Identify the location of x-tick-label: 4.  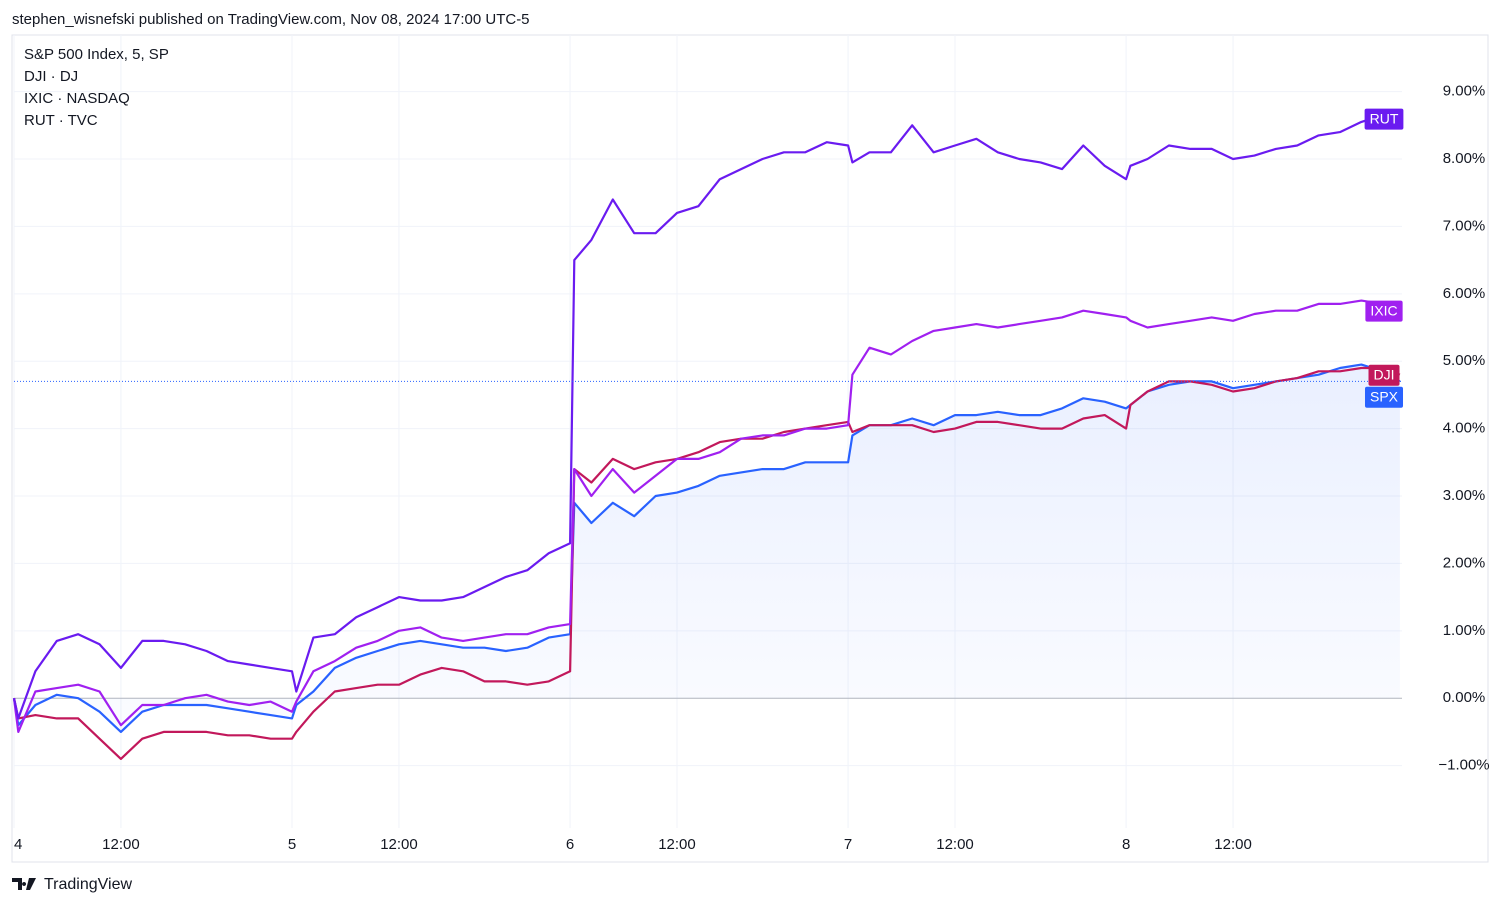
(18, 844).